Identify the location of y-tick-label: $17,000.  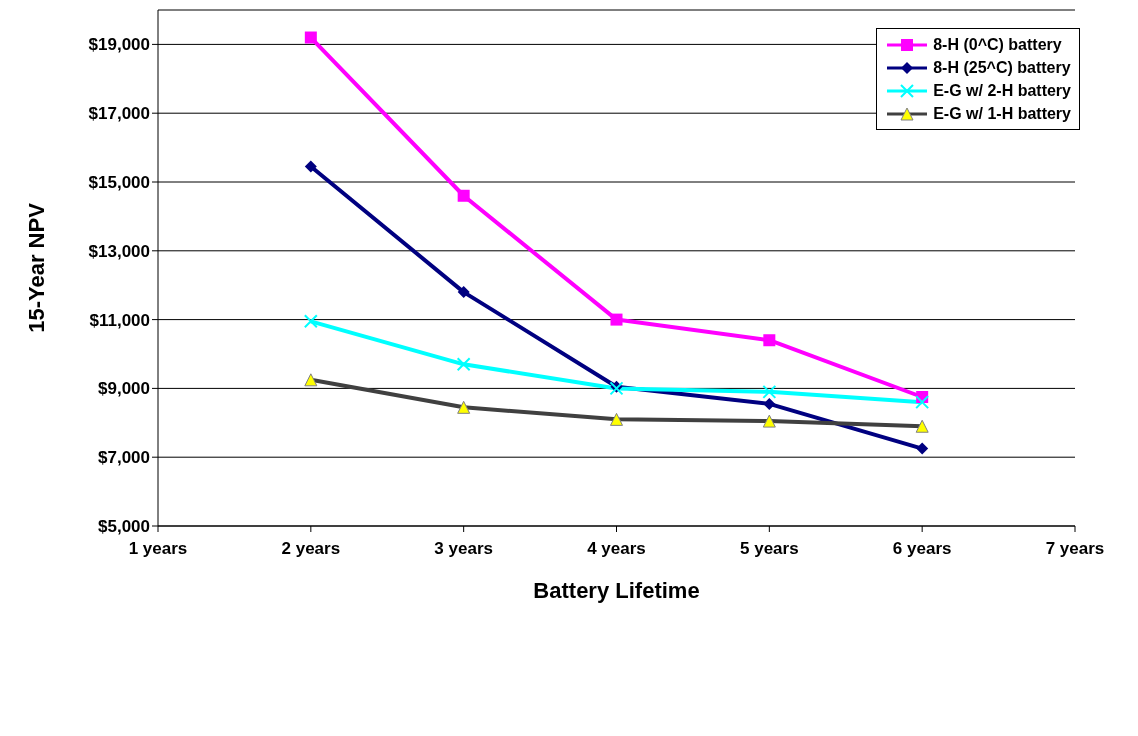
(119, 114).